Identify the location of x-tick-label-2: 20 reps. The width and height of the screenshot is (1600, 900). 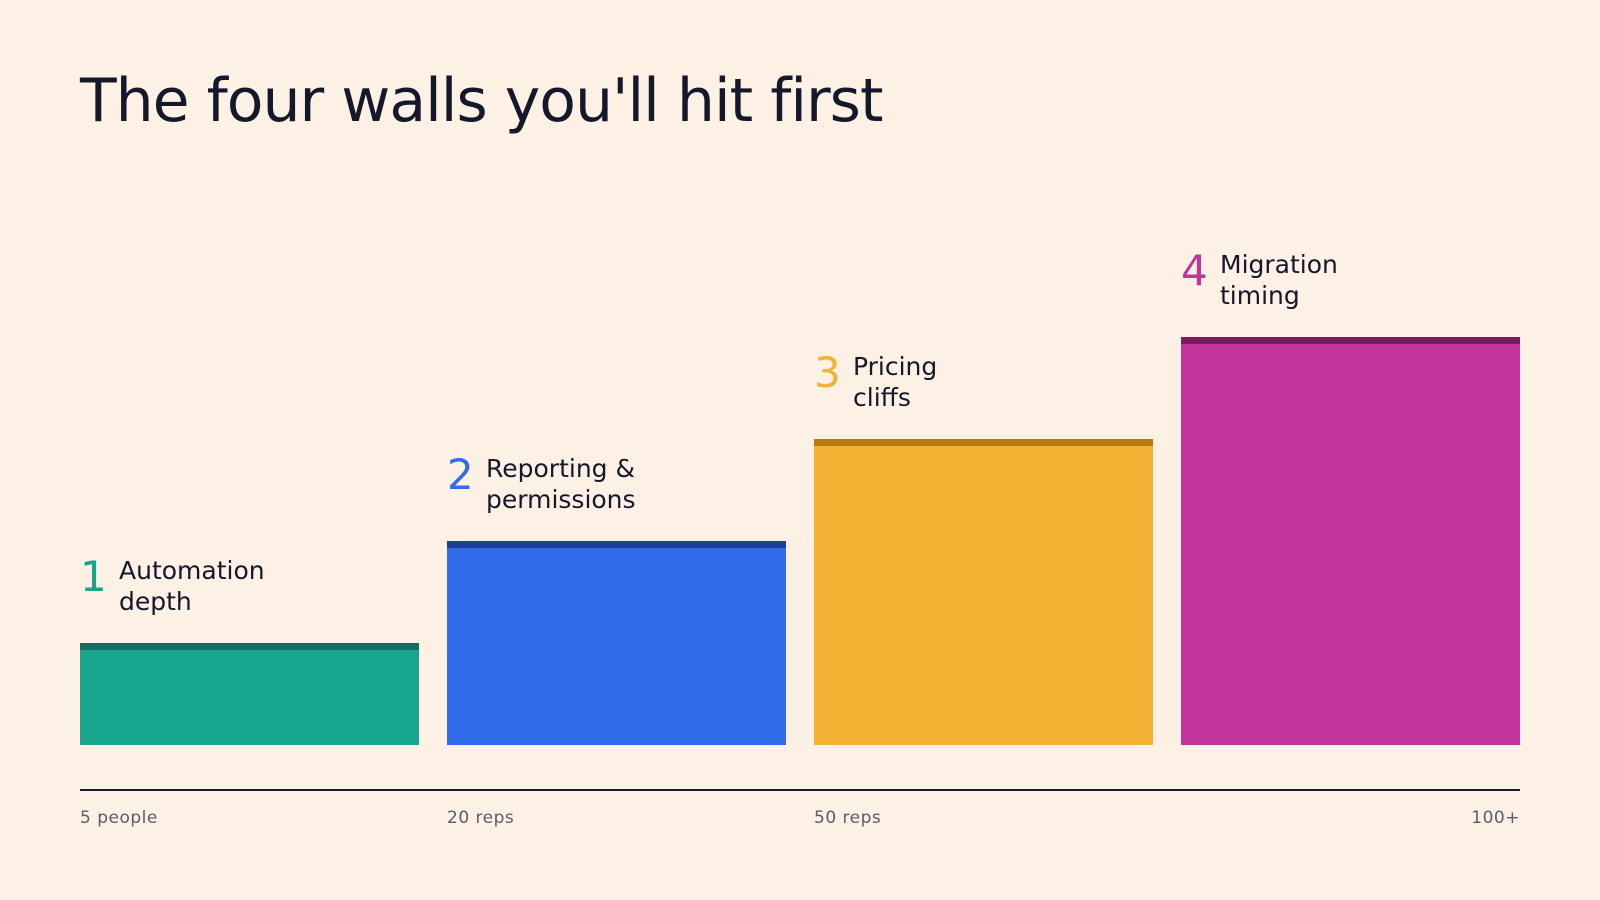
(480, 818).